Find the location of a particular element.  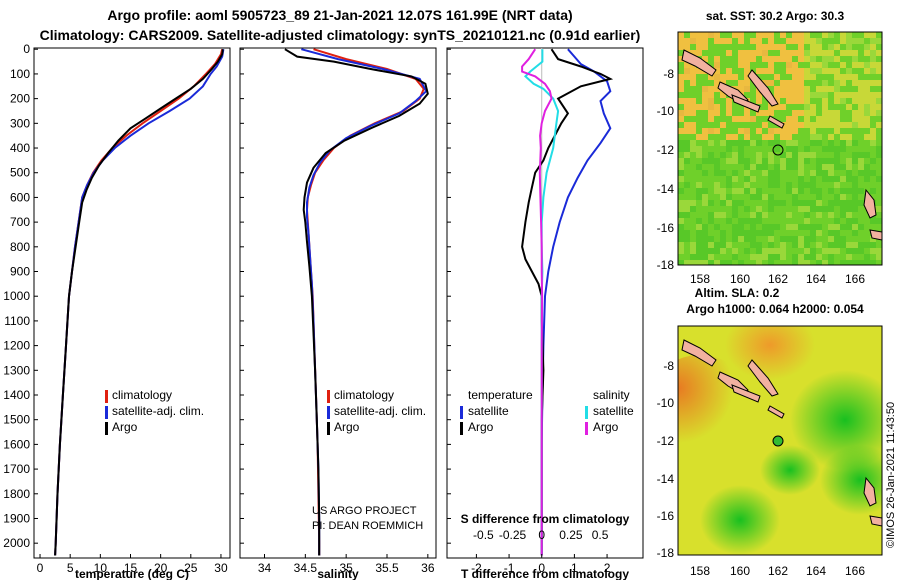

credit-pi: PI: DEAN ROEMMICH is located at coordinates (367, 526).